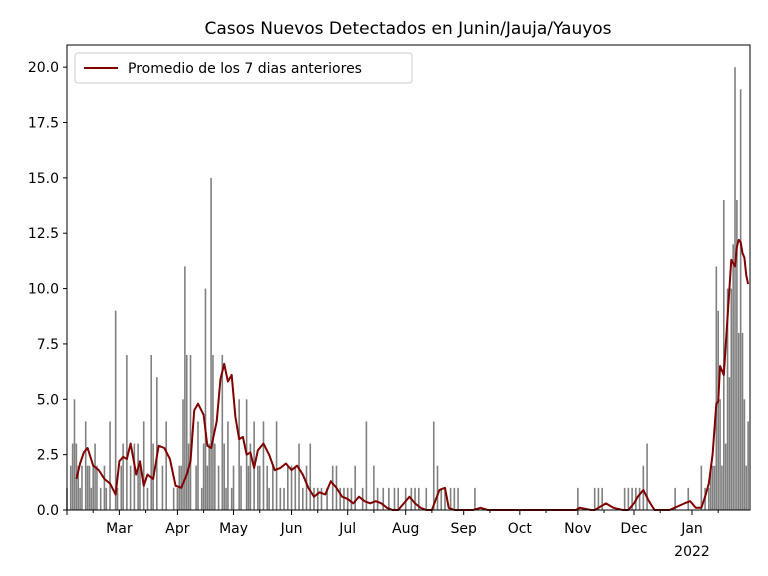 The height and width of the screenshot is (576, 768). What do you see at coordinates (233, 529) in the screenshot?
I see `x-tick-label: May` at bounding box center [233, 529].